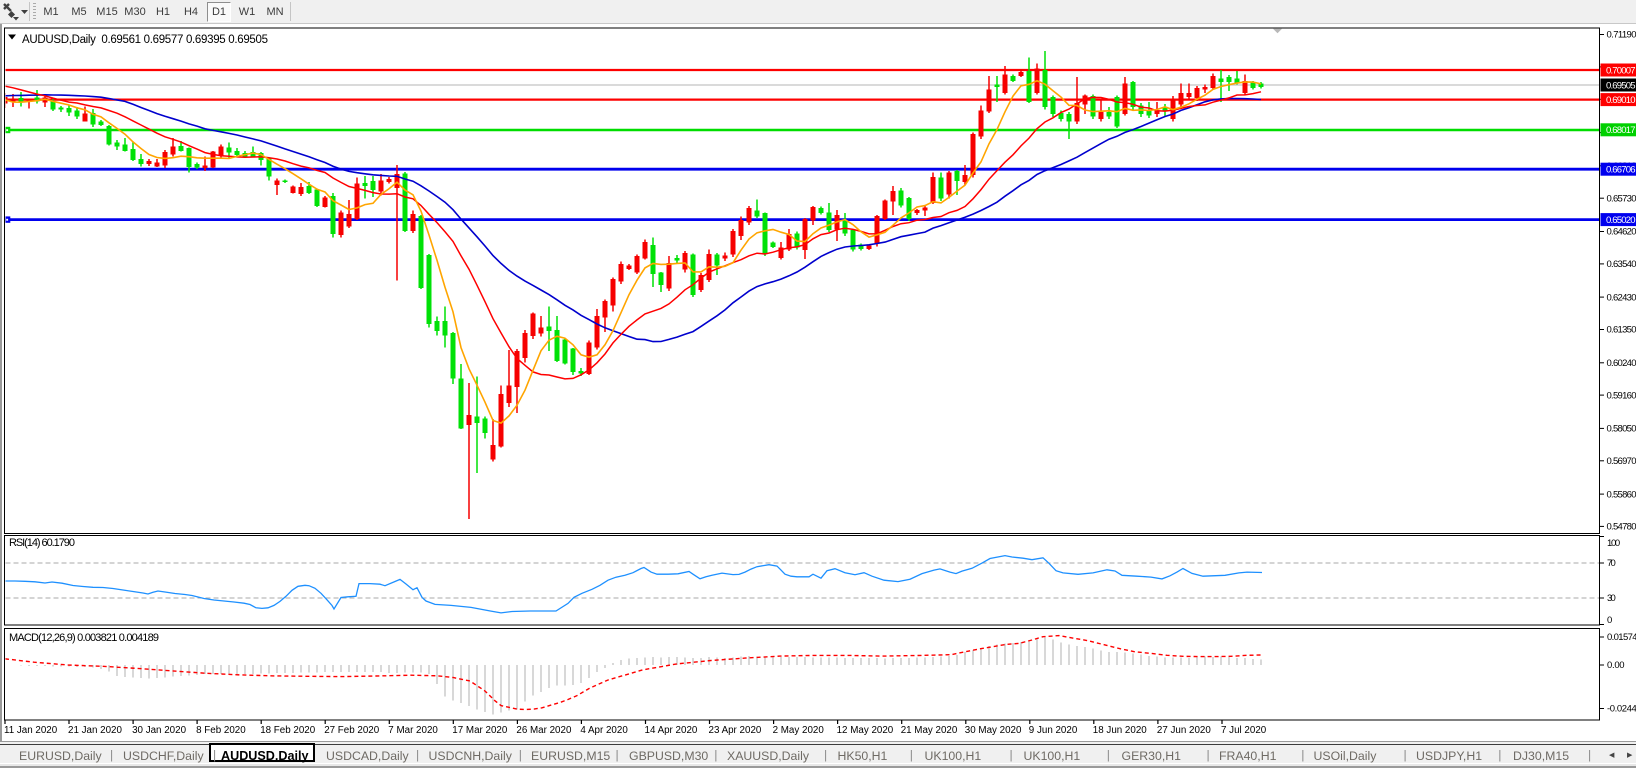  I want to click on svg-text: 0, so click(1609, 620).